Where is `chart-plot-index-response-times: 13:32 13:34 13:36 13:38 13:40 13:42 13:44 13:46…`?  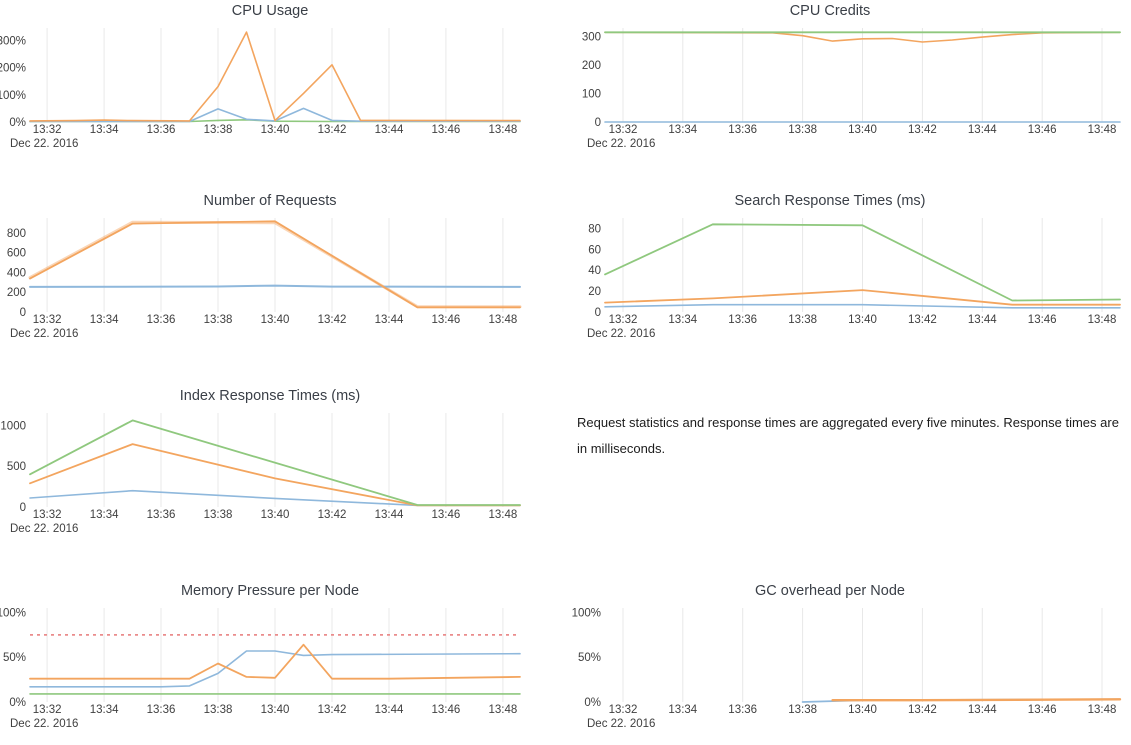
chart-plot-index-response-times: 13:32 13:34 13:36 13:38 13:40 13:42 13:44 13:46… is located at coordinates (282, 467).